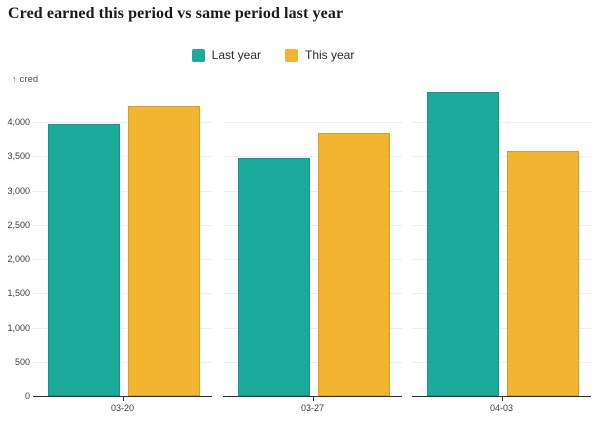 This screenshot has width=602, height=421. What do you see at coordinates (291, 55) in the screenshot?
I see `this-year-swatch-icon` at bounding box center [291, 55].